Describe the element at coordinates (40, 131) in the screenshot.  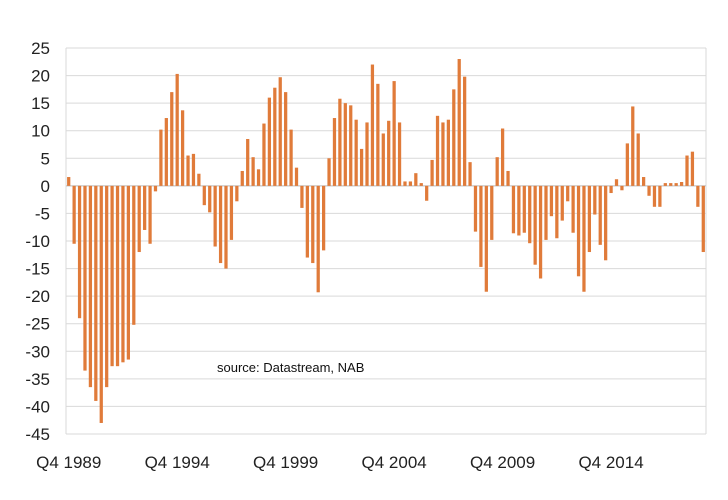
I see `y-tick-label: 10` at that location.